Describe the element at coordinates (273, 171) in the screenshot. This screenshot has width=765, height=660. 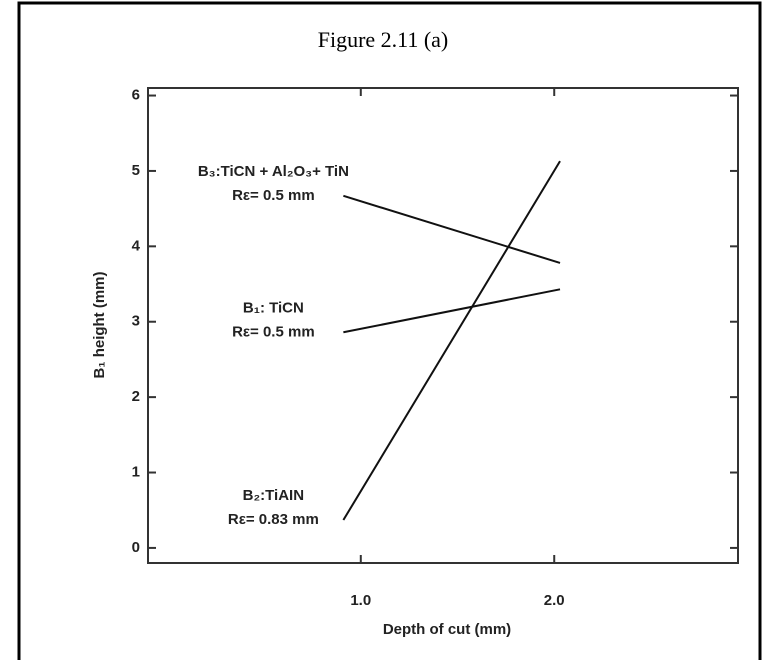
I see `series-label: B₃:TiCN + Al₂O₃+ TiN` at that location.